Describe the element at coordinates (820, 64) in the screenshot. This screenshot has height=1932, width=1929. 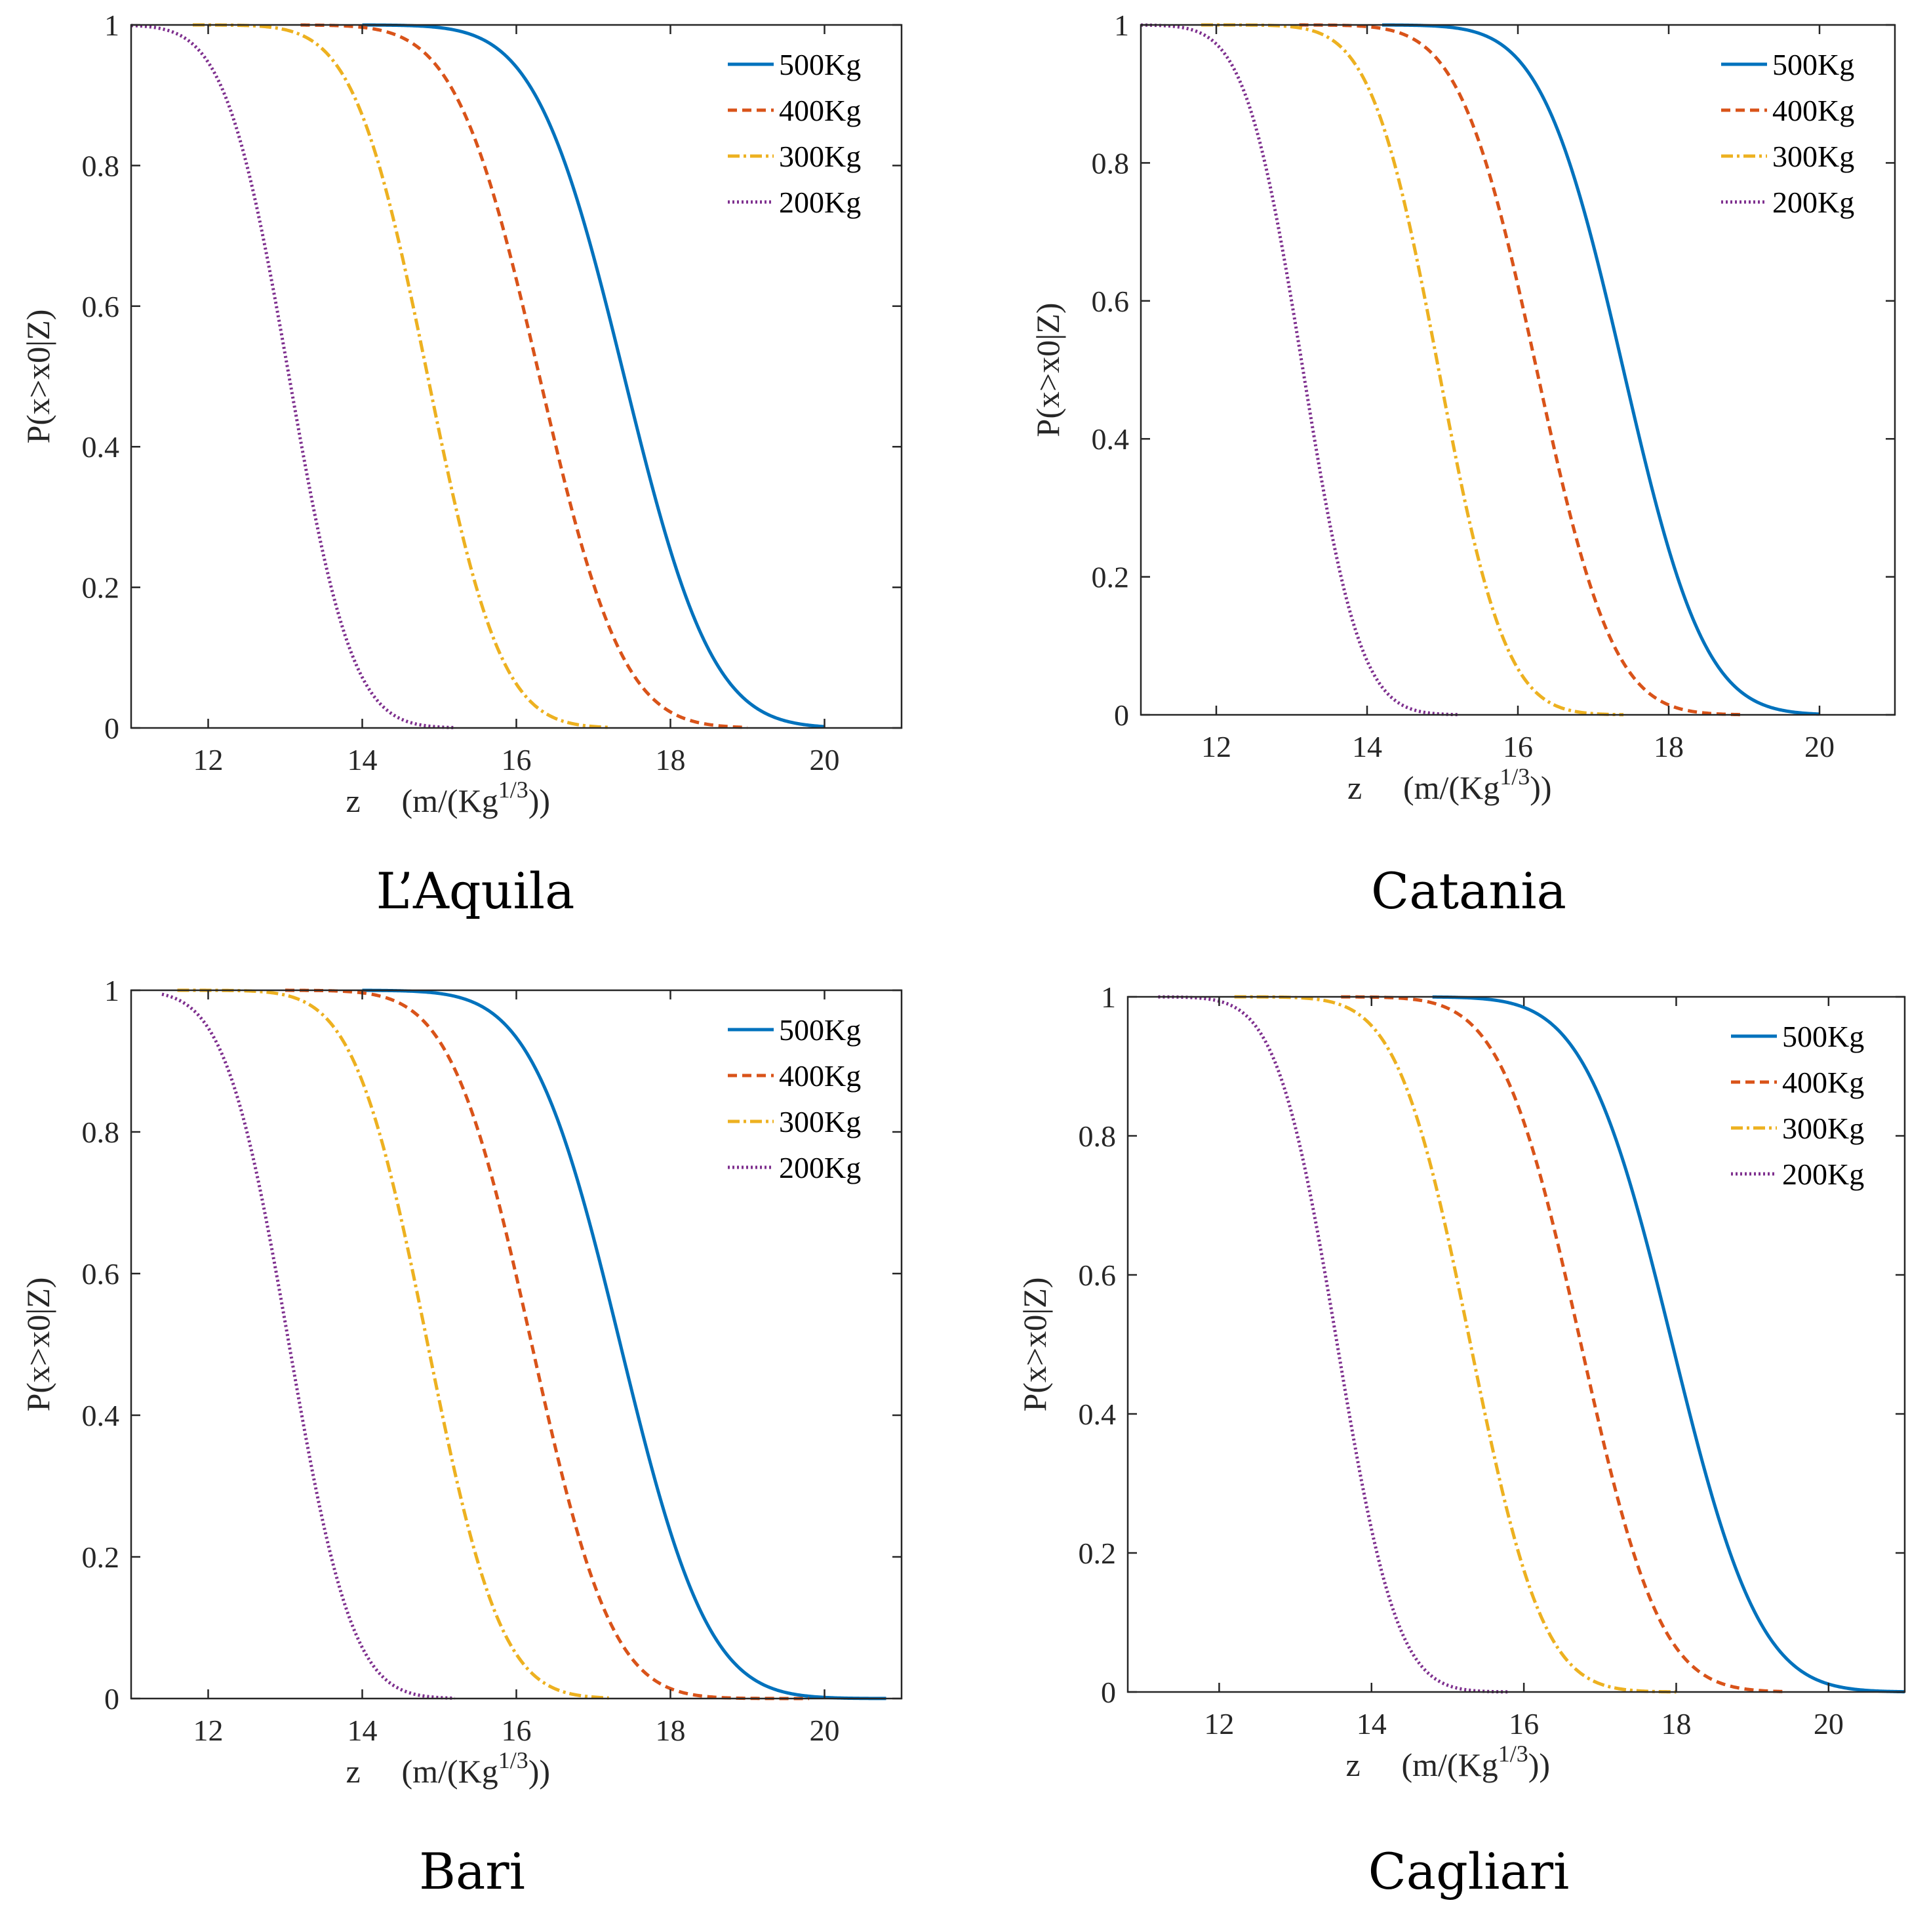
I see `panel-1-legend-label-500Kg: 500Kg` at that location.